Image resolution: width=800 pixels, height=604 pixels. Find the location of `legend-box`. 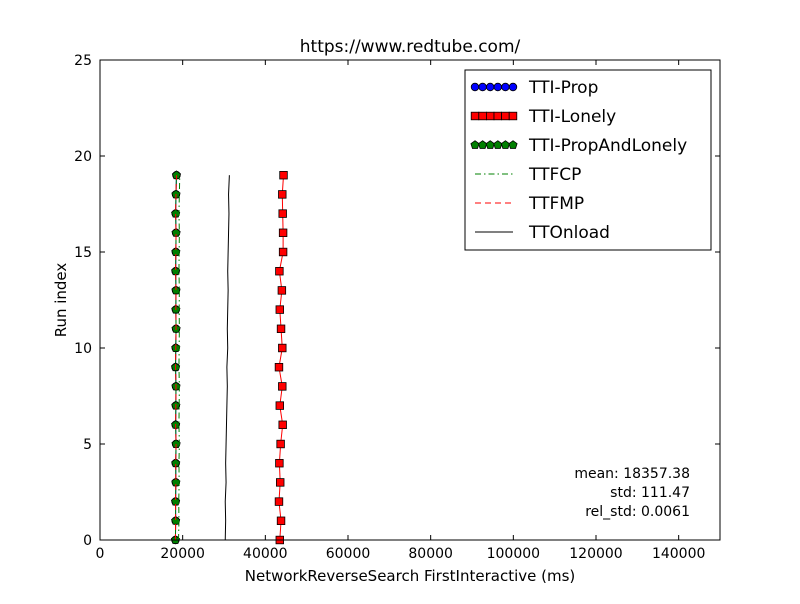

legend-box is located at coordinates (588, 160).